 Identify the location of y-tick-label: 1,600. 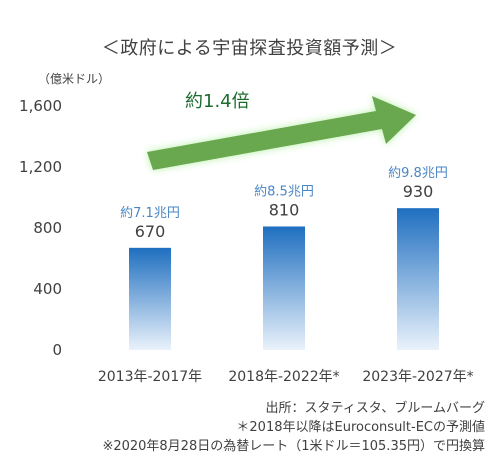
(40, 106).